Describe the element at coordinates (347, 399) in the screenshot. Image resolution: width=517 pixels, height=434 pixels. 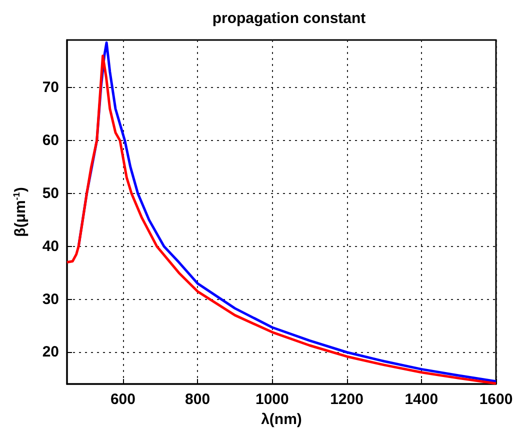
I see `x-tick-label: 1200` at that location.